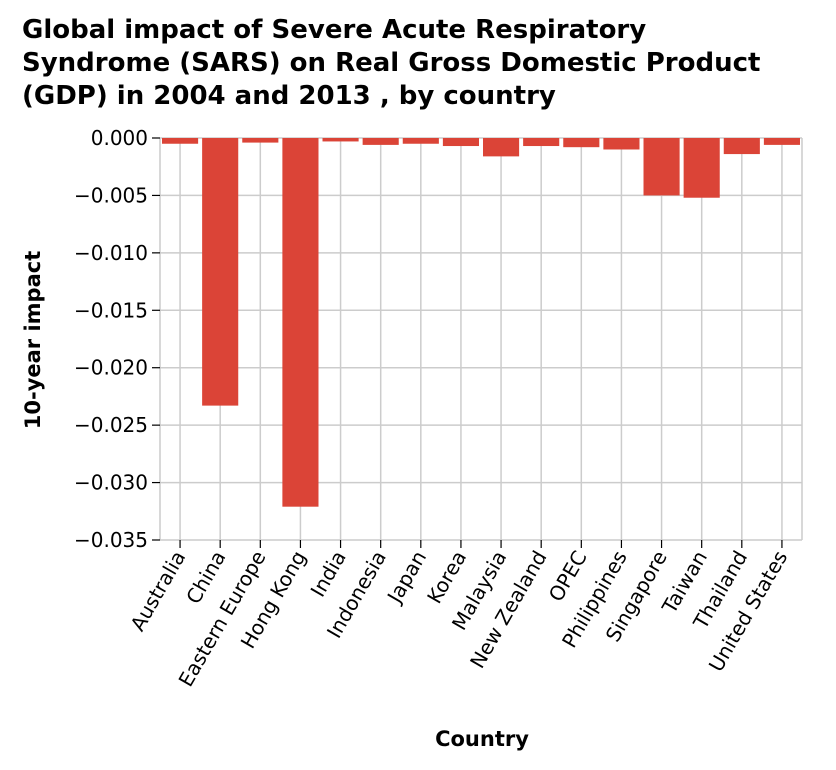 This screenshot has width=836, height=770. Describe the element at coordinates (220, 272) in the screenshot. I see `bar-china` at that location.